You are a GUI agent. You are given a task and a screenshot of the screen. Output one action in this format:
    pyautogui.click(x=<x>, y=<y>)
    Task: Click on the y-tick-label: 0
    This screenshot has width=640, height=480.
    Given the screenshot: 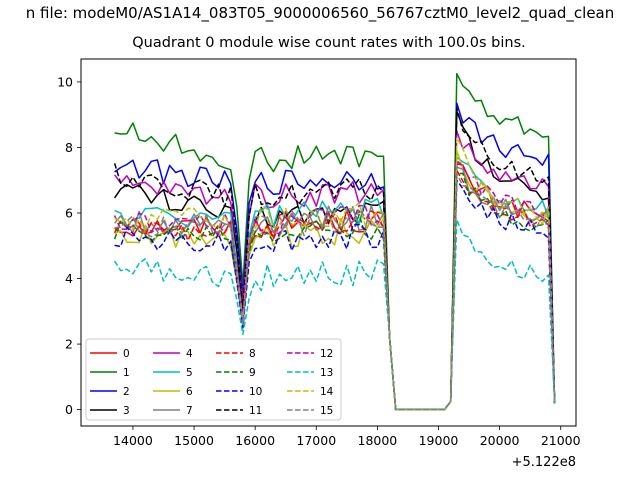 What is the action you would take?
    pyautogui.click(x=69, y=409)
    